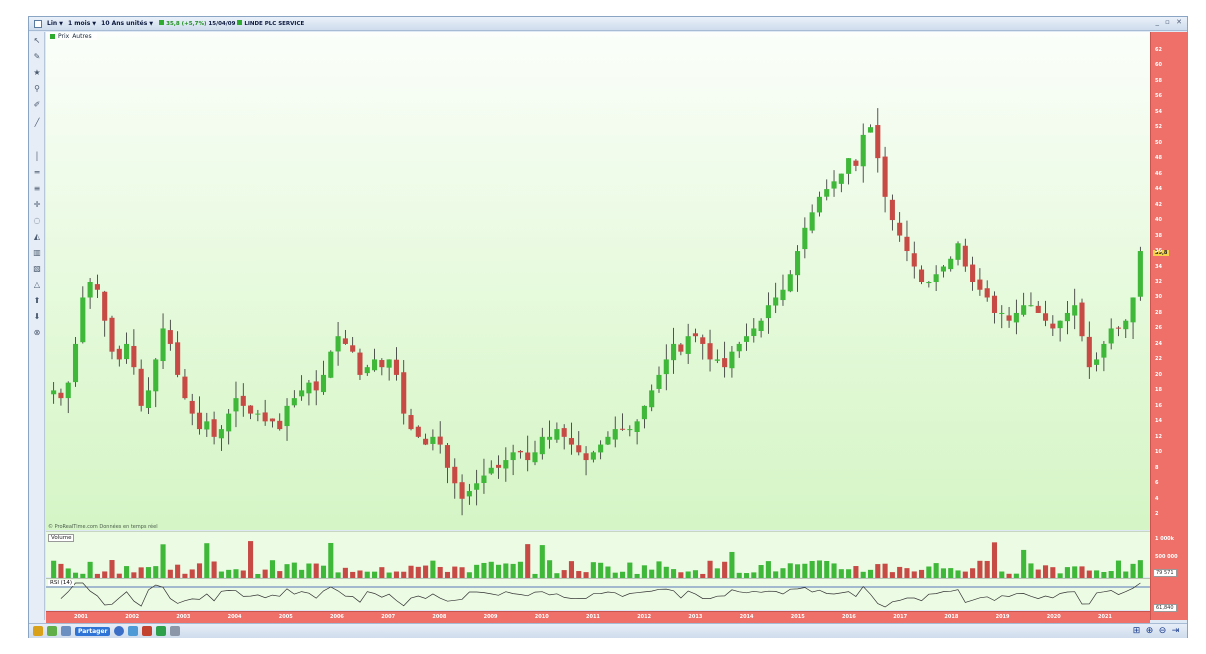 The image size is (1206, 654). What do you see at coordinates (37, 300) in the screenshot?
I see `arrow-up-icon: ⬆` at bounding box center [37, 300].